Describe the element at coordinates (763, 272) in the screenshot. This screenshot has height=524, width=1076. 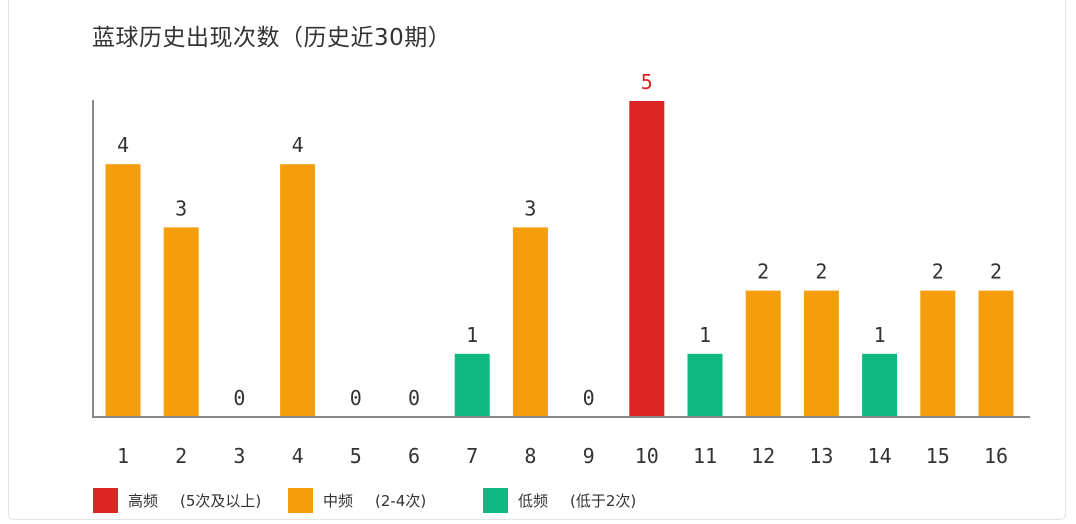
I see `value-label-12: 2` at that location.